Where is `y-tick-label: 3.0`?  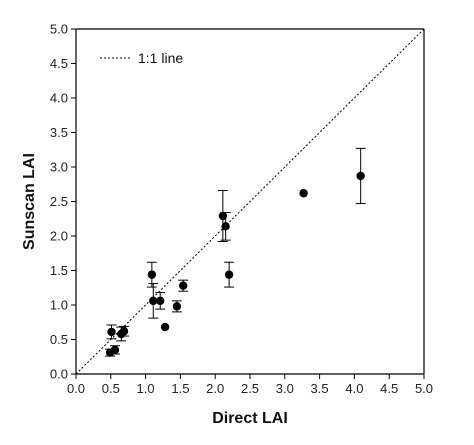 y-tick-label: 3.0 is located at coordinates (59, 167).